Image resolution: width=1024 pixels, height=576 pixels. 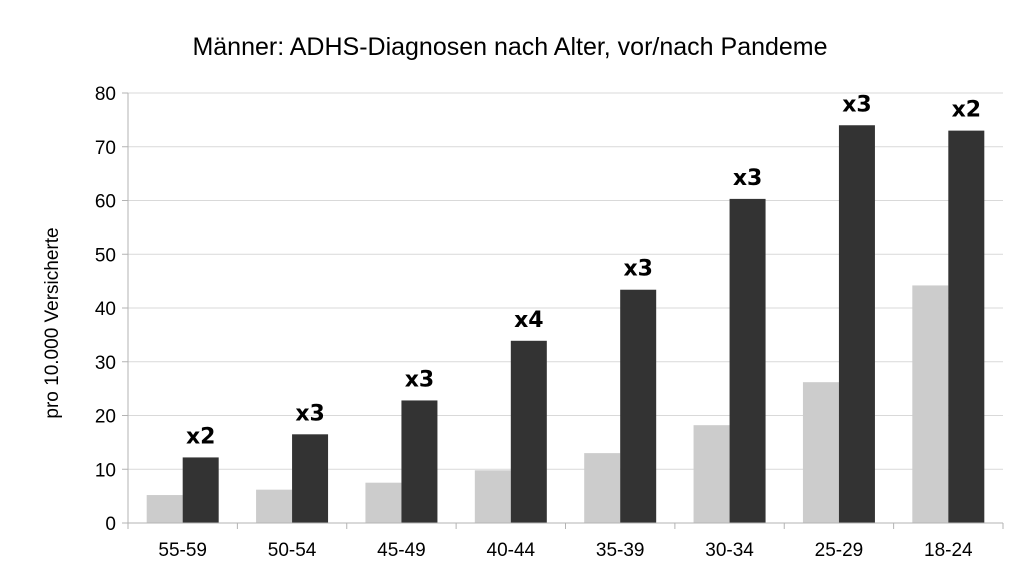 What do you see at coordinates (511, 550) in the screenshot?
I see `x-tick-label: 40-44` at bounding box center [511, 550].